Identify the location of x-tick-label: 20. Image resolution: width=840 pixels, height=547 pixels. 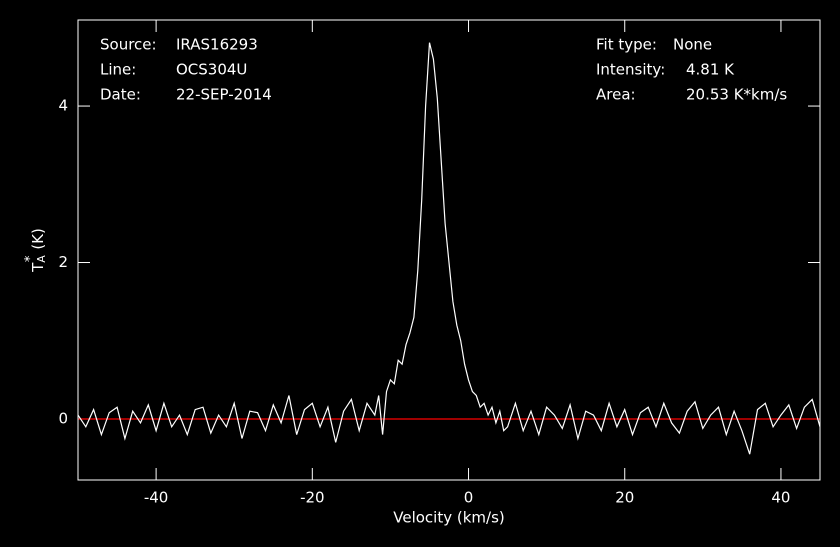
(624, 498).